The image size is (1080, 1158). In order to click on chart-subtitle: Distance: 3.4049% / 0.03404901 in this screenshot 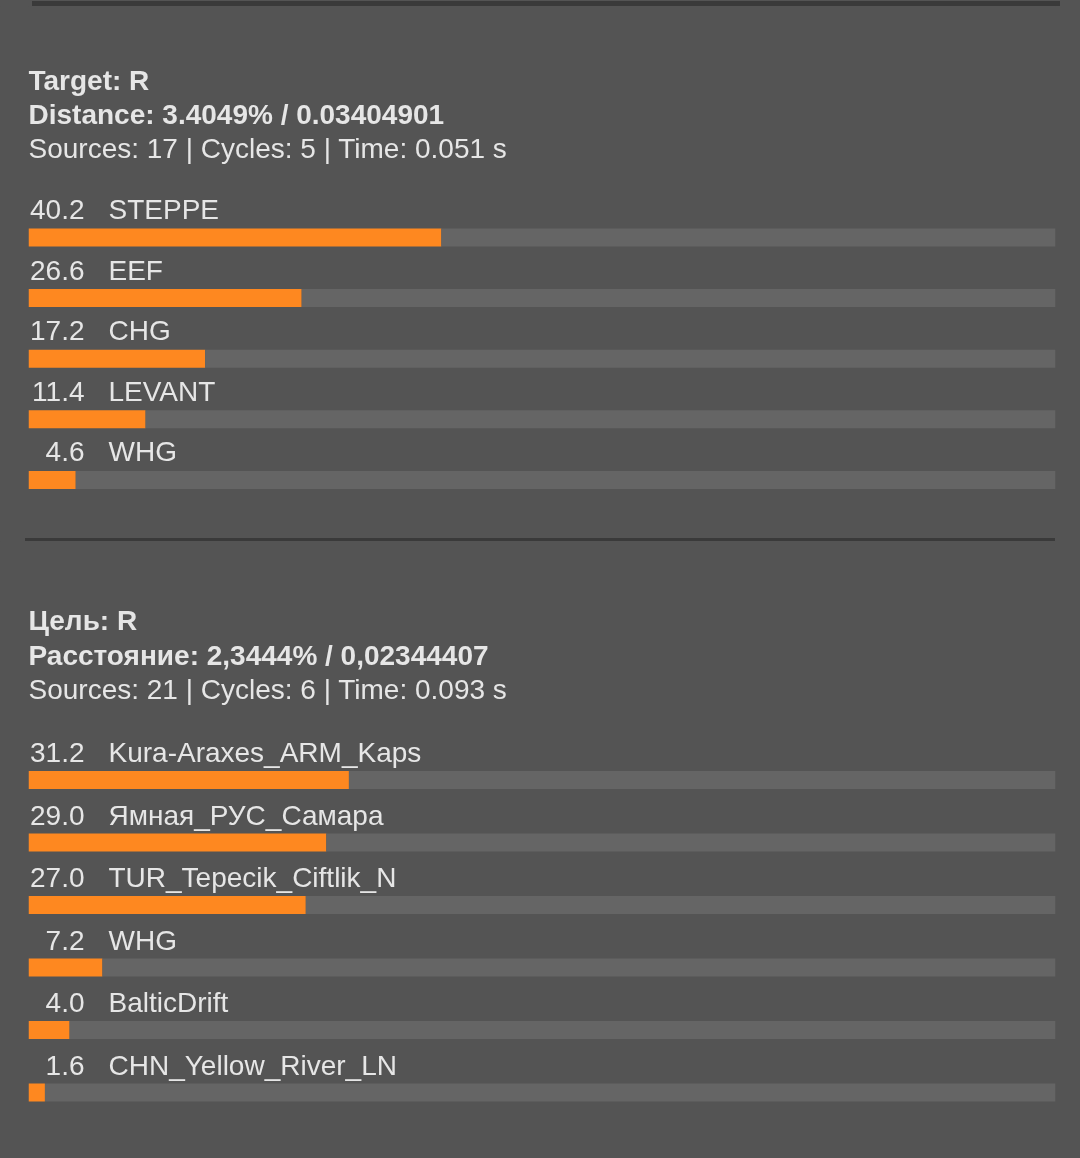, I will do `click(236, 114)`.